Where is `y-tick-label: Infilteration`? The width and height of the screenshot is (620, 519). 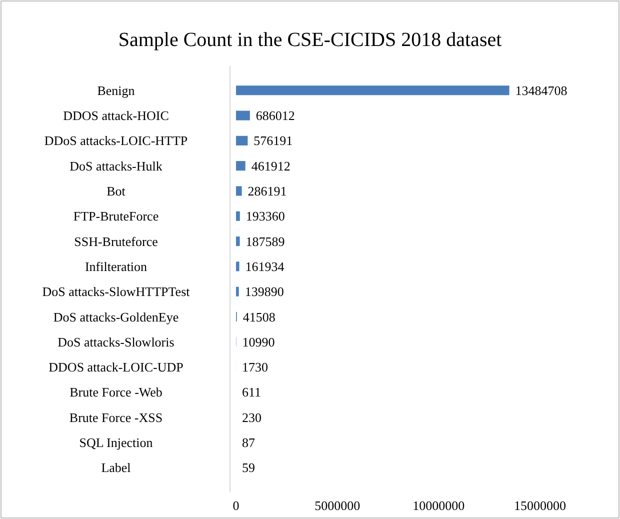
y-tick-label: Infilteration is located at coordinates (116, 266).